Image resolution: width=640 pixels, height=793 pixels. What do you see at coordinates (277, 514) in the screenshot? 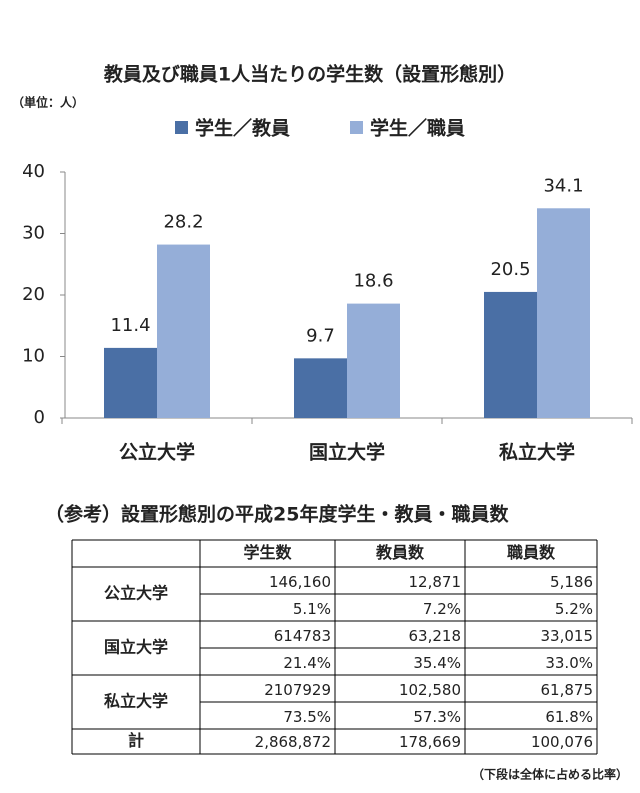
I see `table-title: （参考）設置形態別の平成25年度学生・教員・職員数` at bounding box center [277, 514].